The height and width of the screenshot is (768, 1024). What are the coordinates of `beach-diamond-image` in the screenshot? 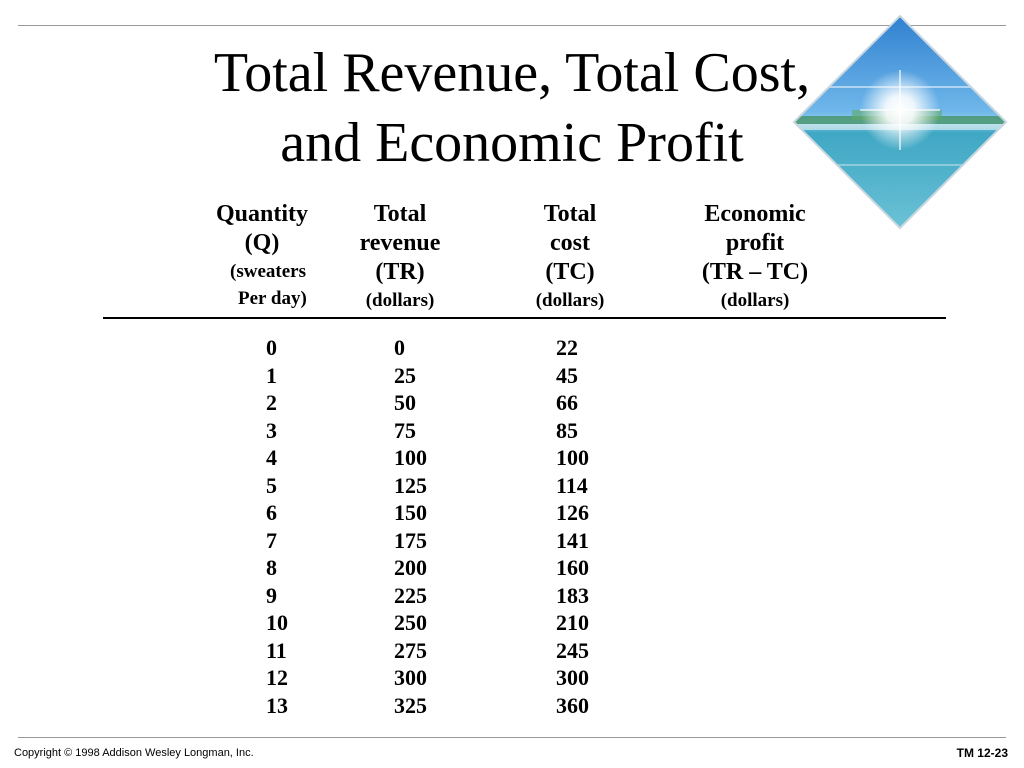 It's located at (900, 122).